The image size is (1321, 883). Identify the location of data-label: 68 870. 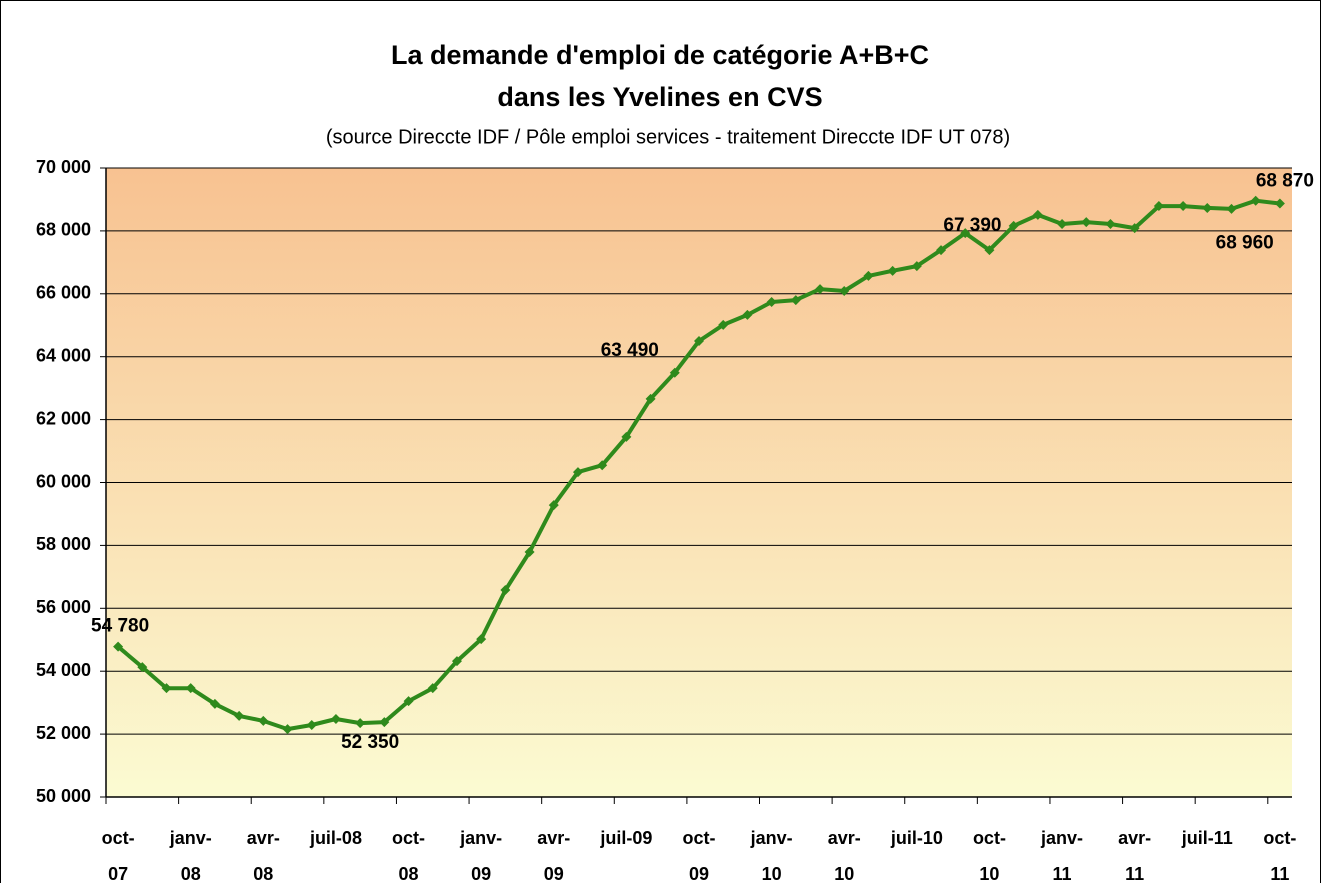
(1285, 181).